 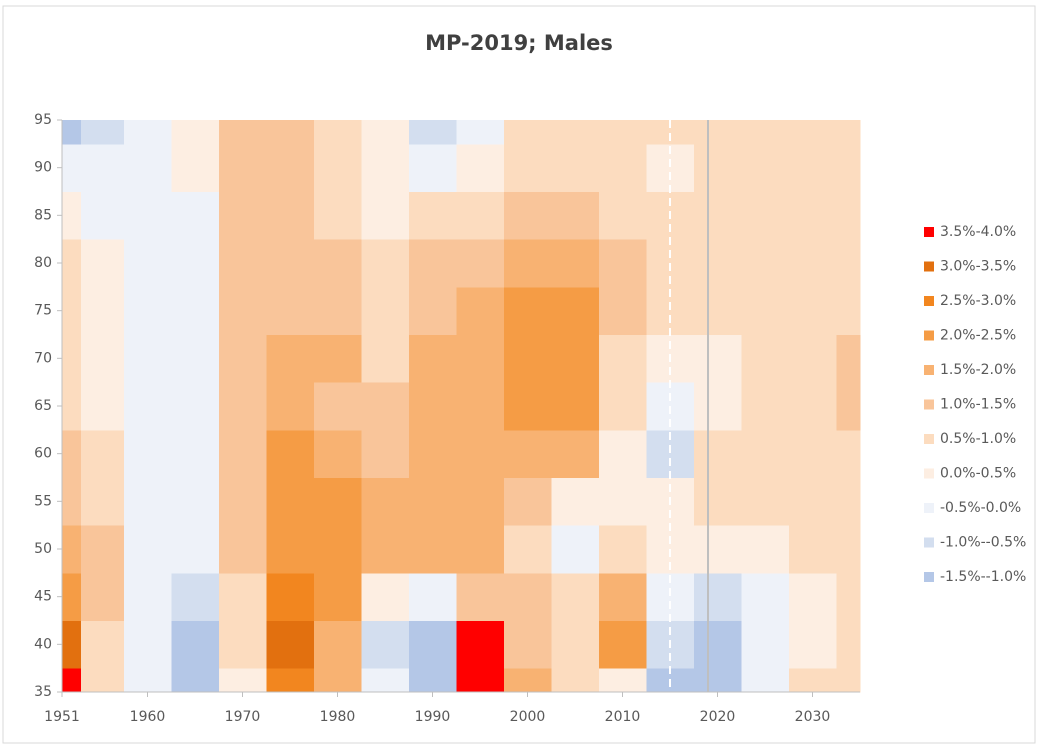 What do you see at coordinates (983, 543) in the screenshot?
I see `legend-label: -1.0%--0.5%` at bounding box center [983, 543].